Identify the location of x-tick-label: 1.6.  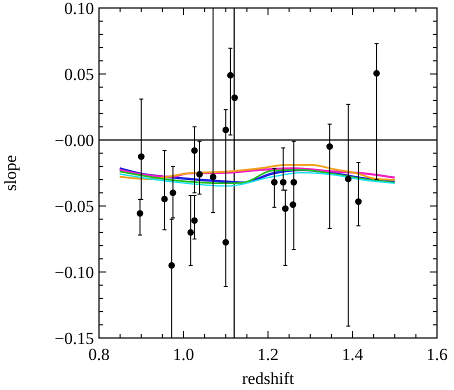
(437, 354).